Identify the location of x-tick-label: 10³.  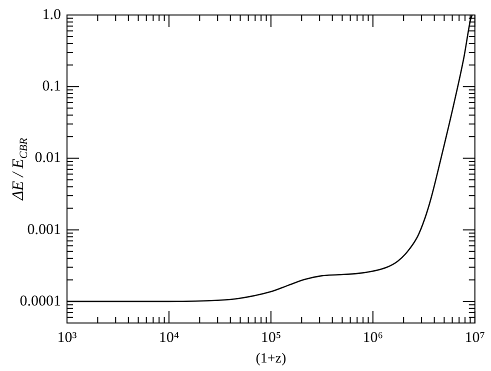
(67, 338).